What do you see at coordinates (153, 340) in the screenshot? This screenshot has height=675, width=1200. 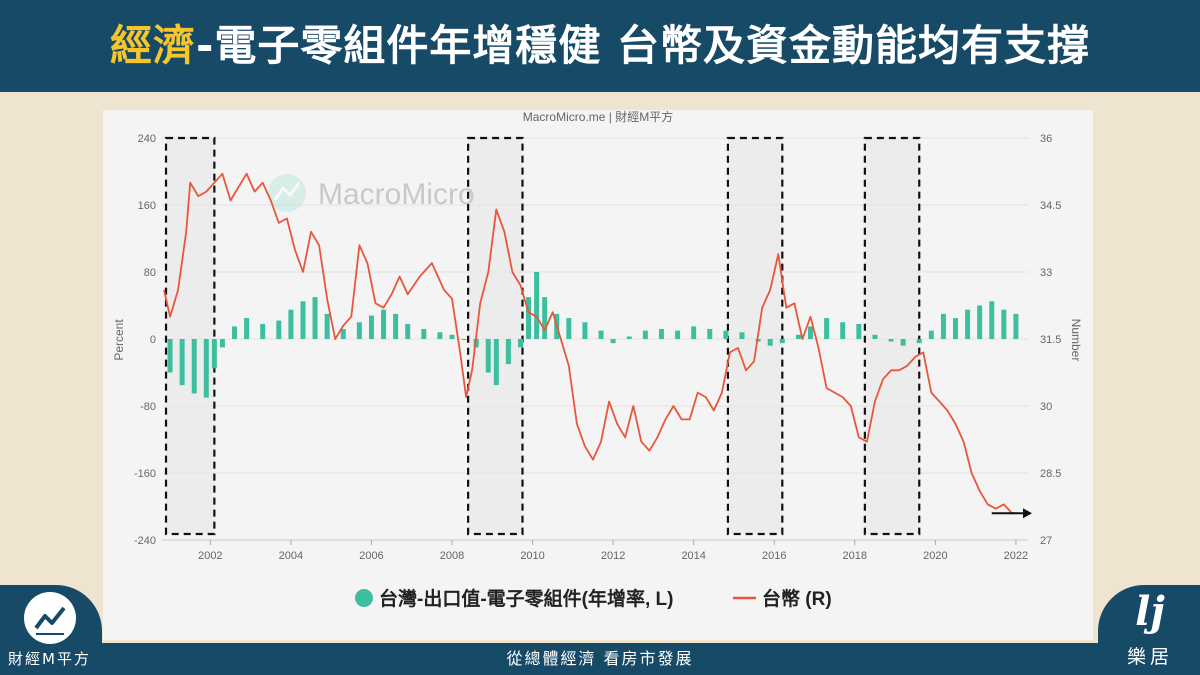 I see `y-tick-left: 0` at bounding box center [153, 340].